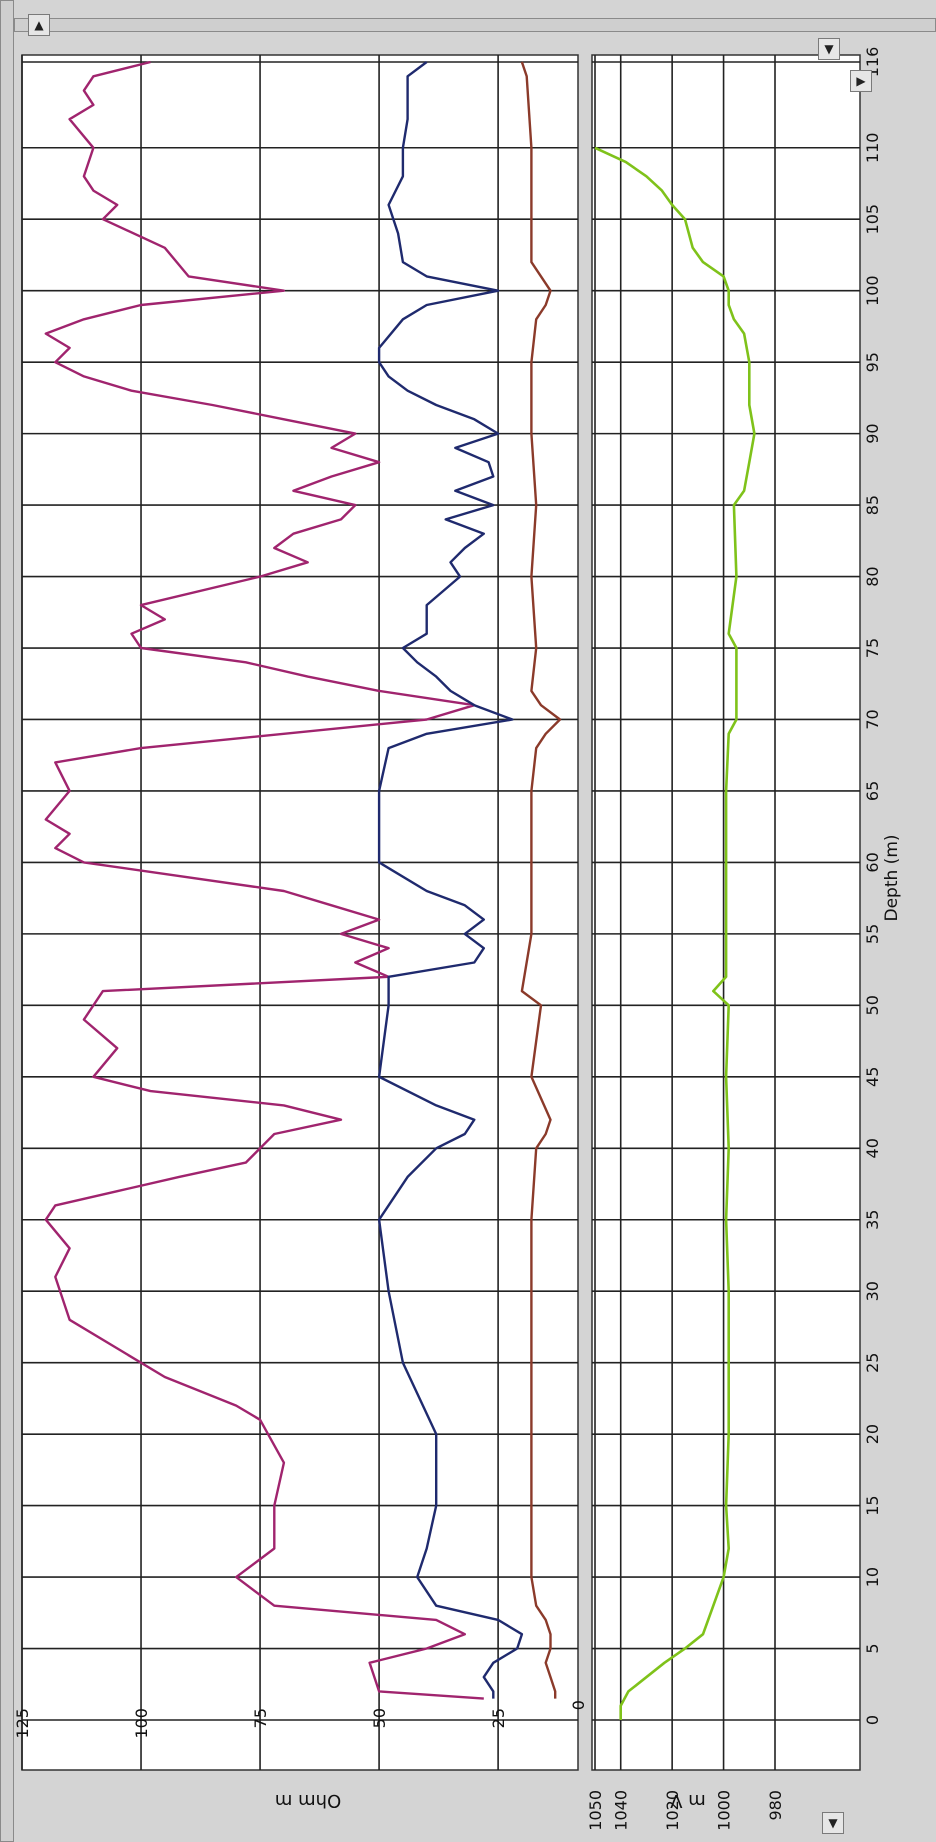 This screenshot has width=936, height=1842. I want to click on mv-tick-label: 0, so click(578, 1705).